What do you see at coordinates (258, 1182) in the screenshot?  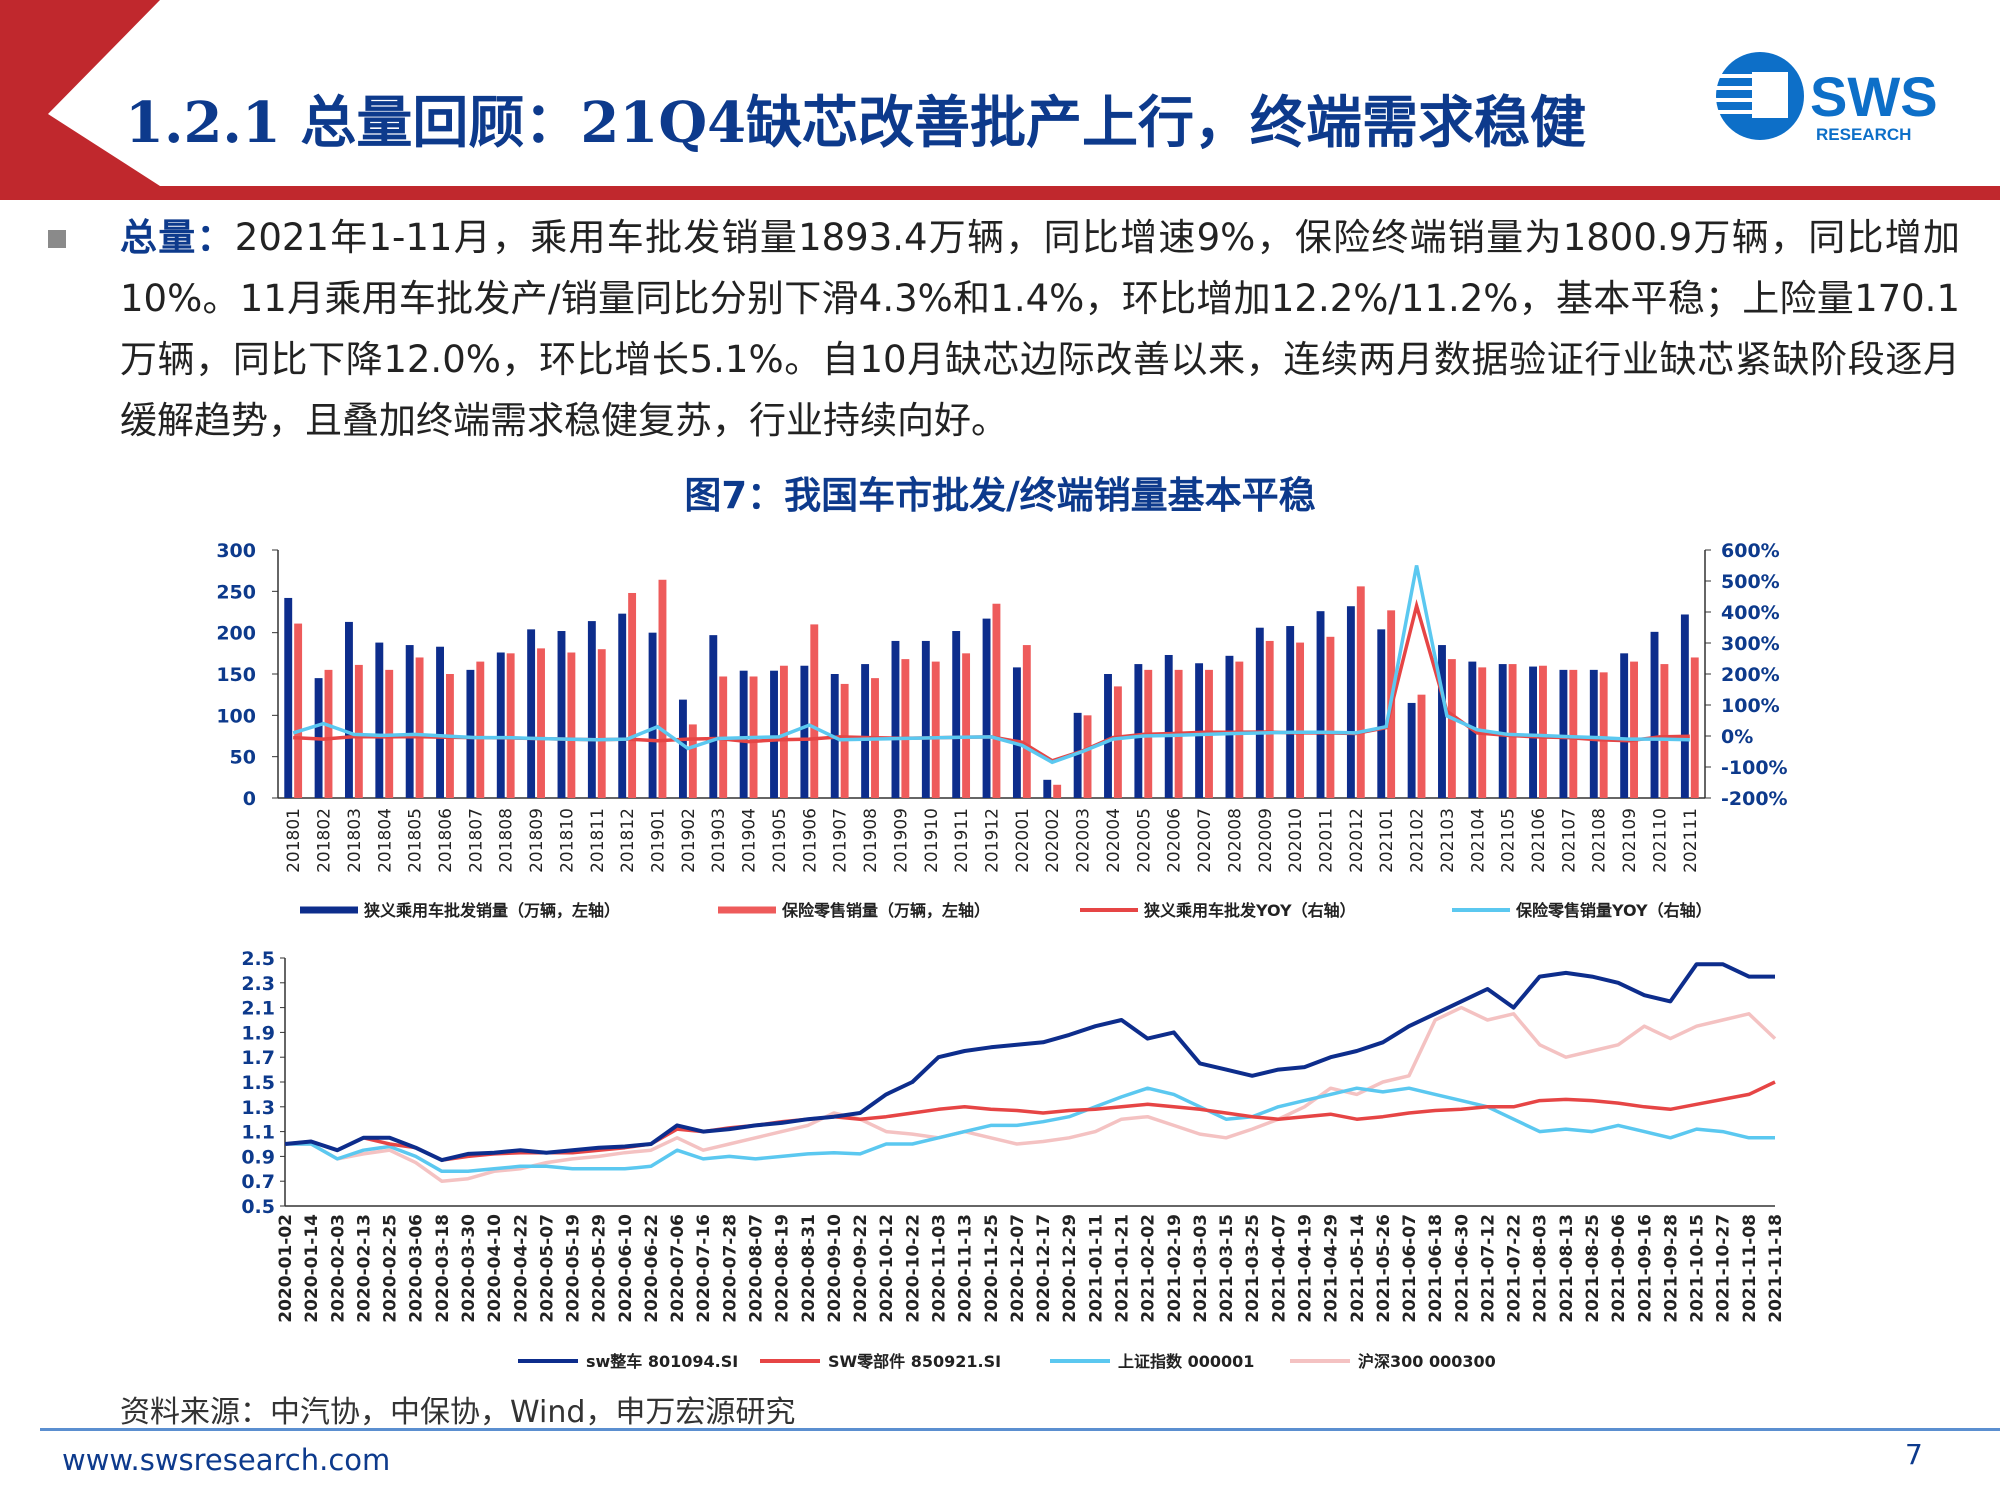 I see `y-tick: 0.7` at bounding box center [258, 1182].